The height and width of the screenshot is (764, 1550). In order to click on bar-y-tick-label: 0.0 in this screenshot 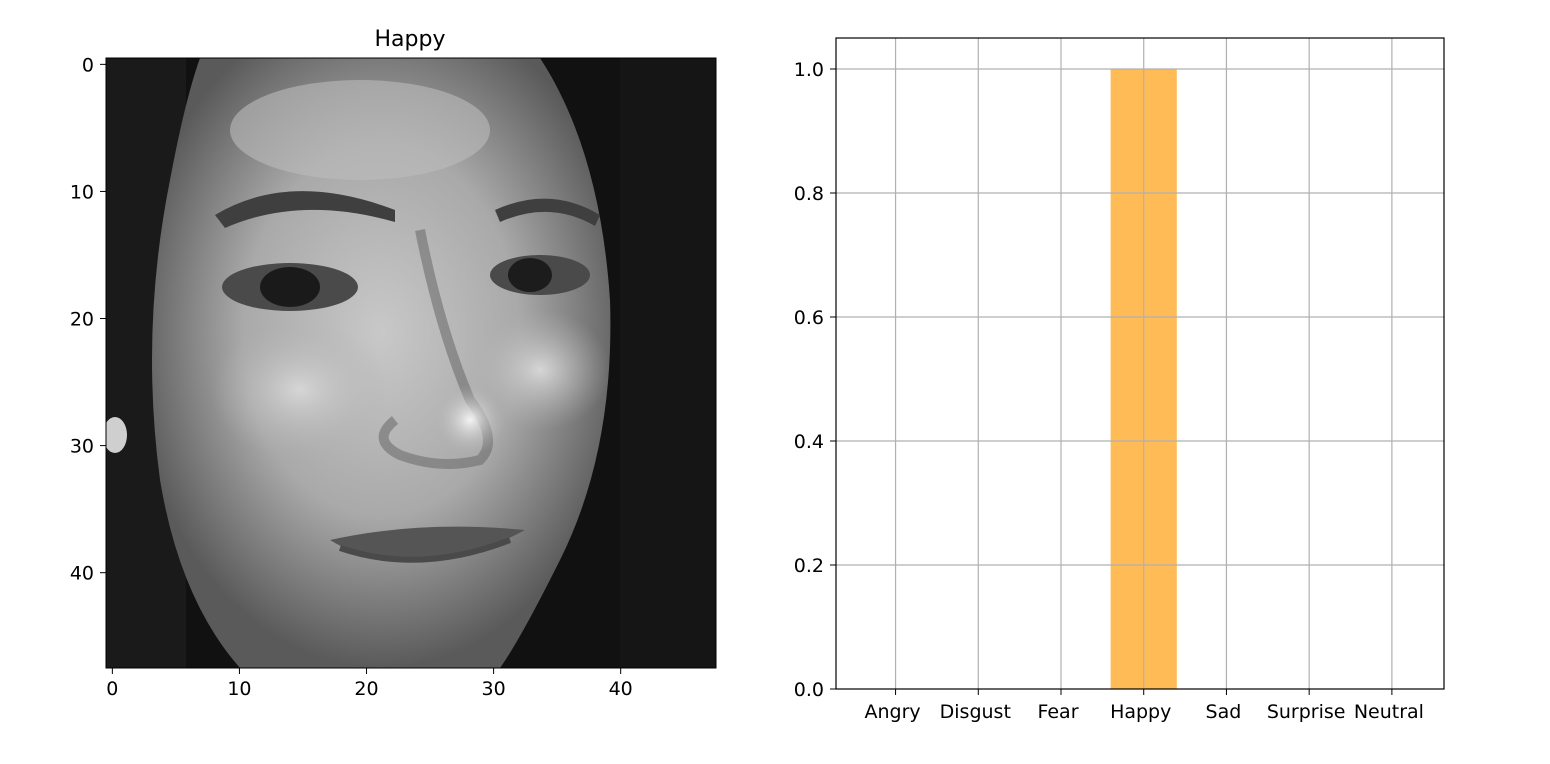, I will do `click(809, 690)`.